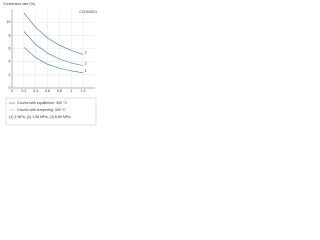 The width and height of the screenshot is (320, 240). I want to click on legend-text: Curves with equilibrium: 300 °C, so click(42, 103).